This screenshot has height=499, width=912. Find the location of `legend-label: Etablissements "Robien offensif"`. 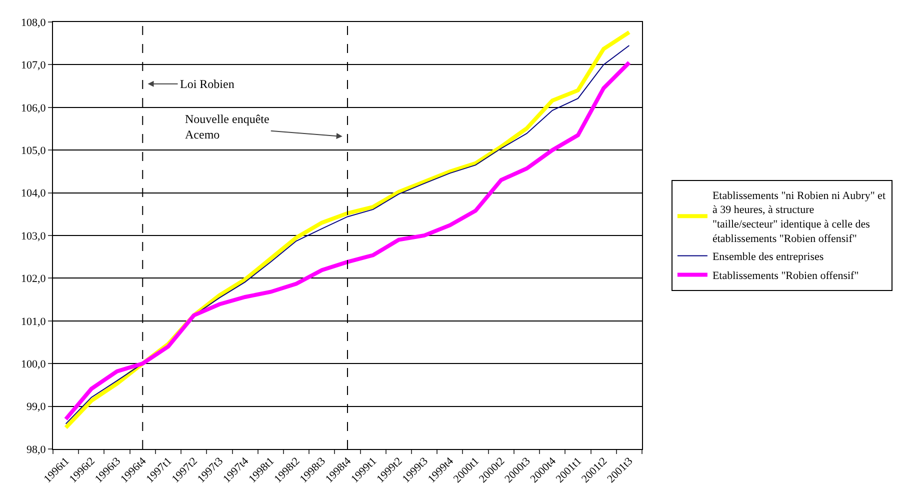

legend-label: Etablissements "Robien offensif" is located at coordinates (785, 276).